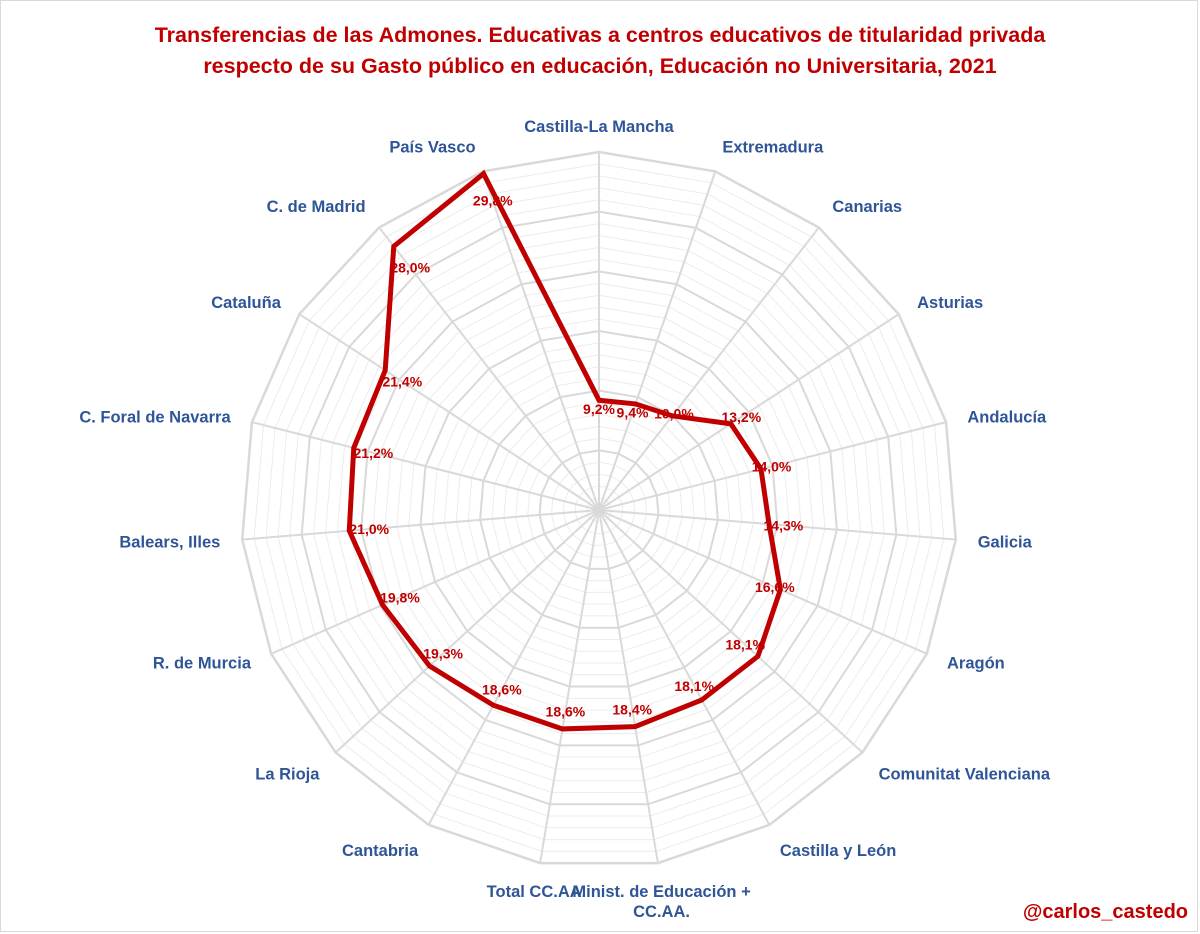 The height and width of the screenshot is (934, 1200). I want to click on value-label: 21,0%, so click(369, 529).